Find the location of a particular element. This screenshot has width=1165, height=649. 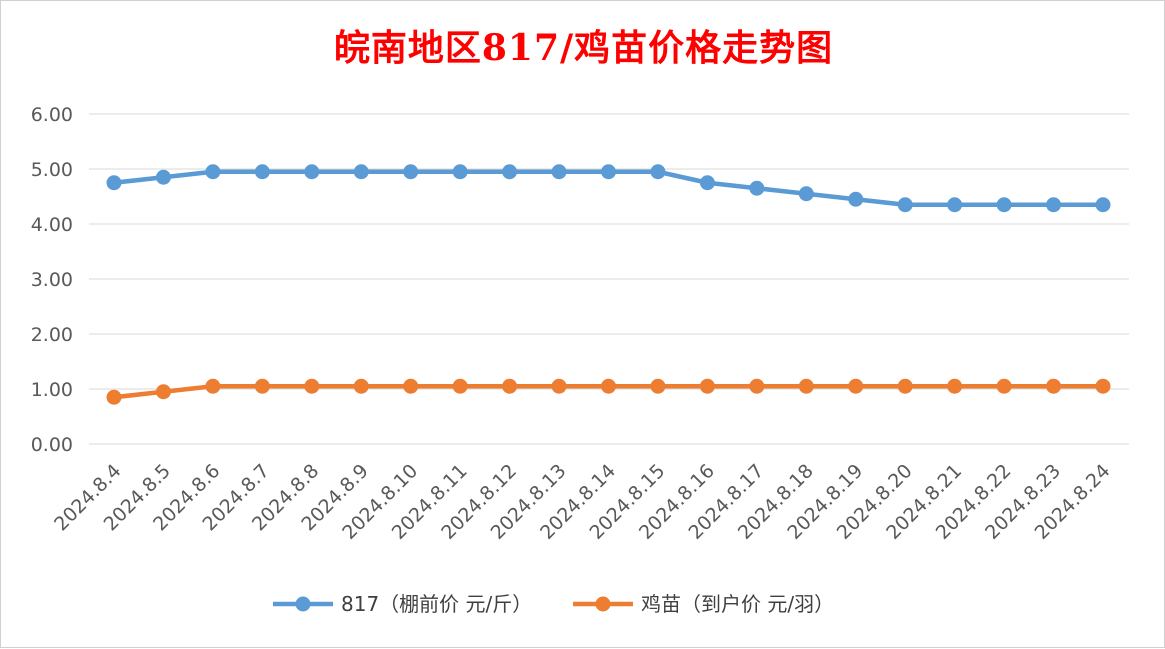

y-tick-label: 3.00 is located at coordinates (52, 280).